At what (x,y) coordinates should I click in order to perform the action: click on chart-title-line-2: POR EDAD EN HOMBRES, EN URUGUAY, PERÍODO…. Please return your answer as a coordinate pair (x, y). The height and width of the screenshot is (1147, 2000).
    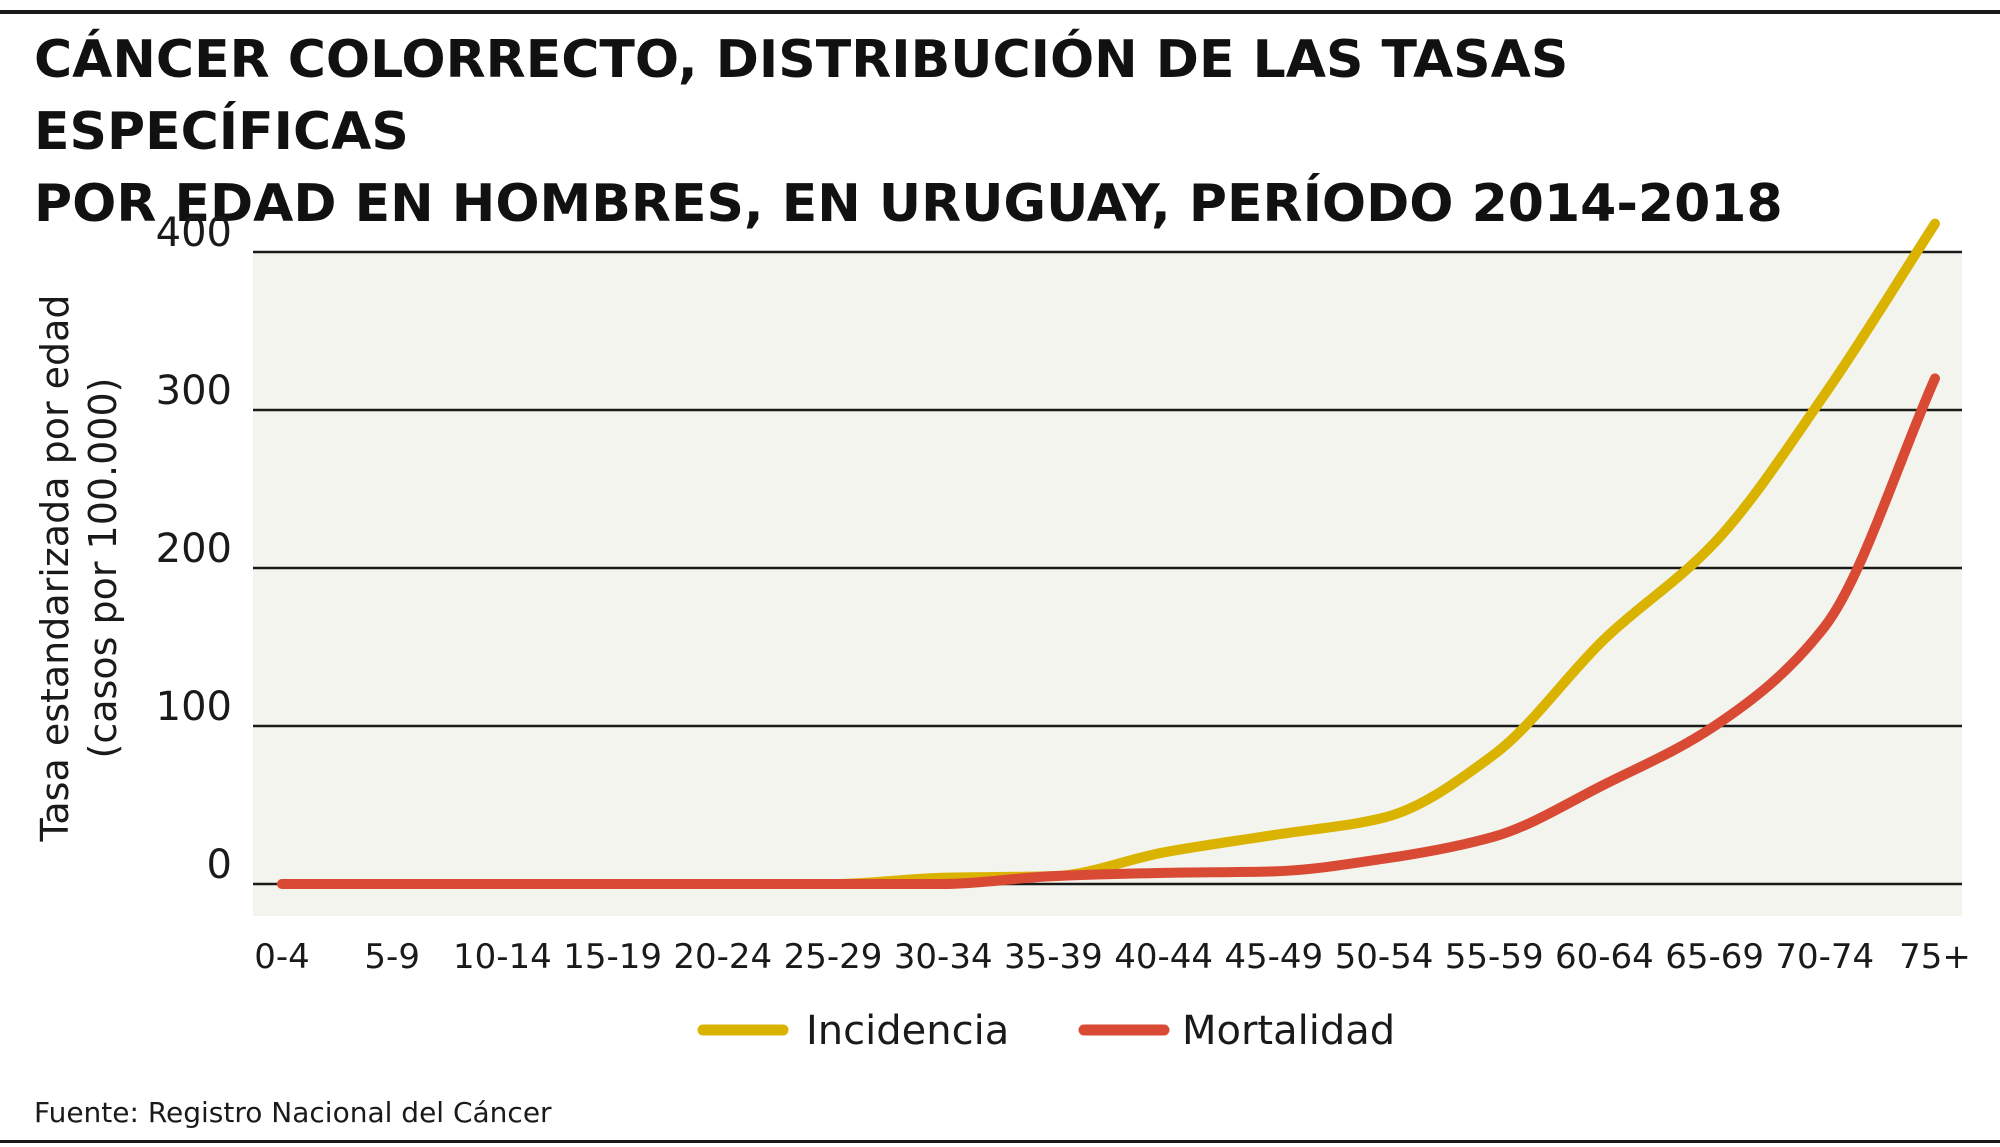
    Looking at the image, I should click on (908, 204).